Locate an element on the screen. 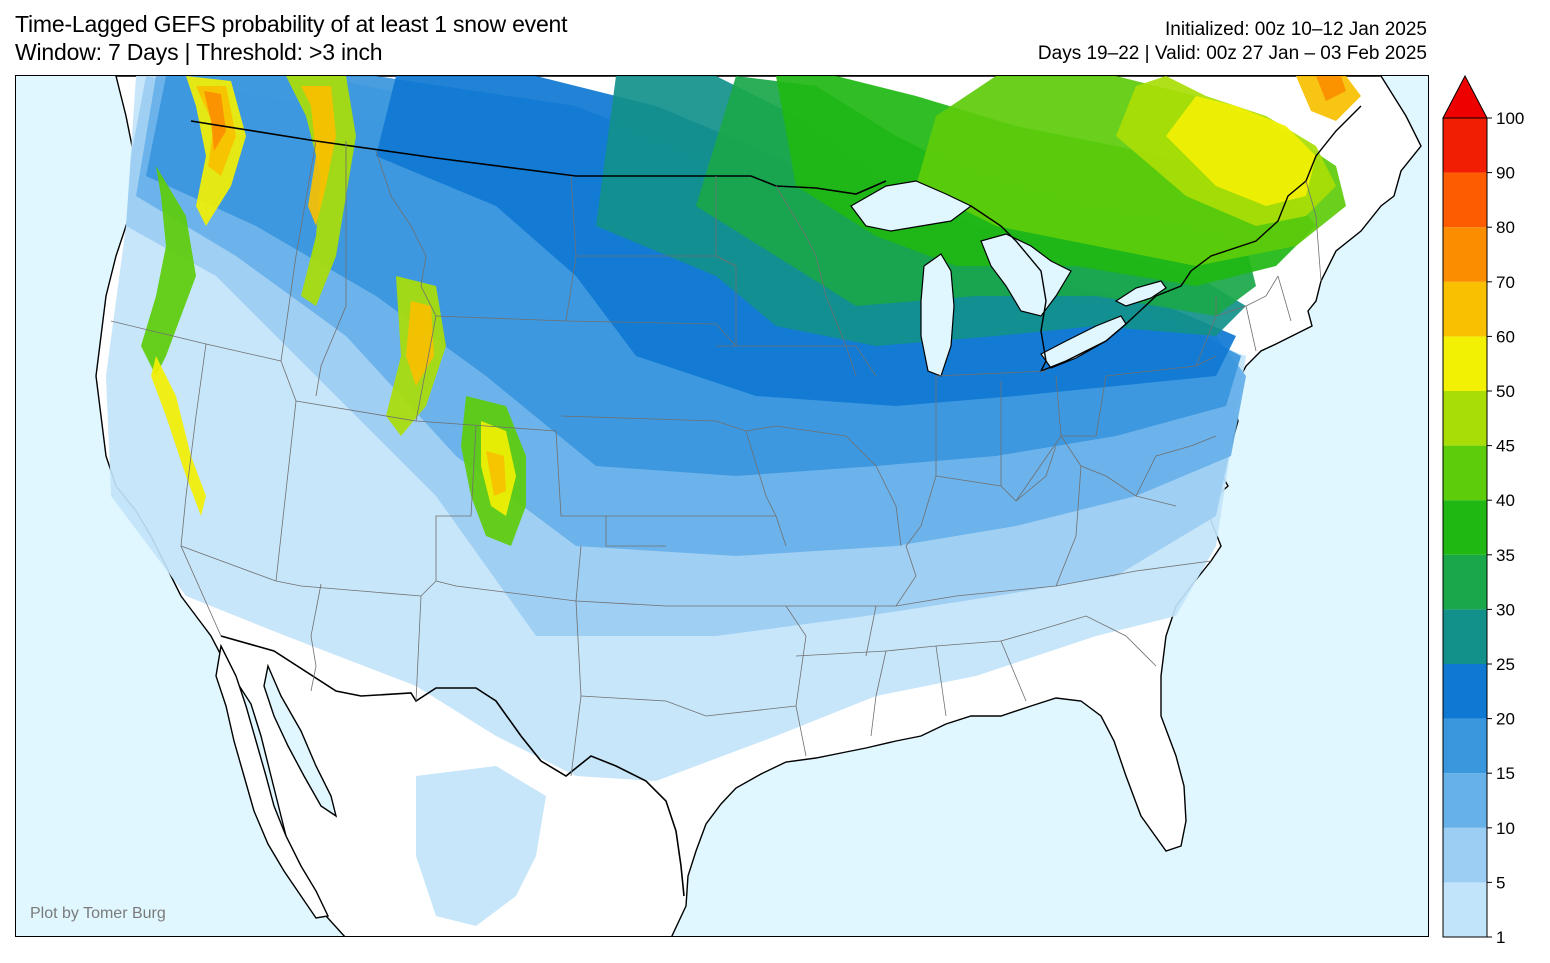  colorbar-label-10: 10 is located at coordinates (1505, 828).